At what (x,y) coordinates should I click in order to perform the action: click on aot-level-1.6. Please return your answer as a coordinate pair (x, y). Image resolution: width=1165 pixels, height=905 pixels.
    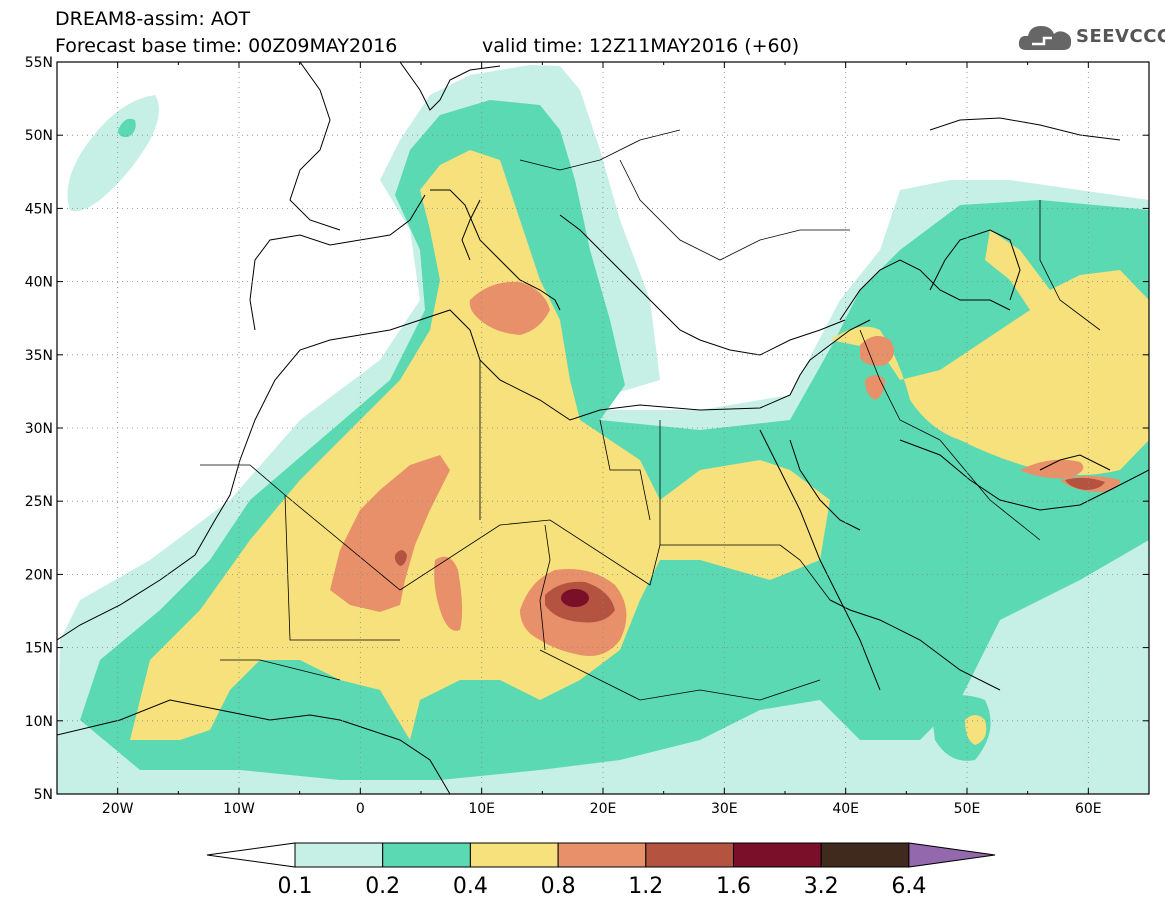
    Looking at the image, I should click on (575, 598).